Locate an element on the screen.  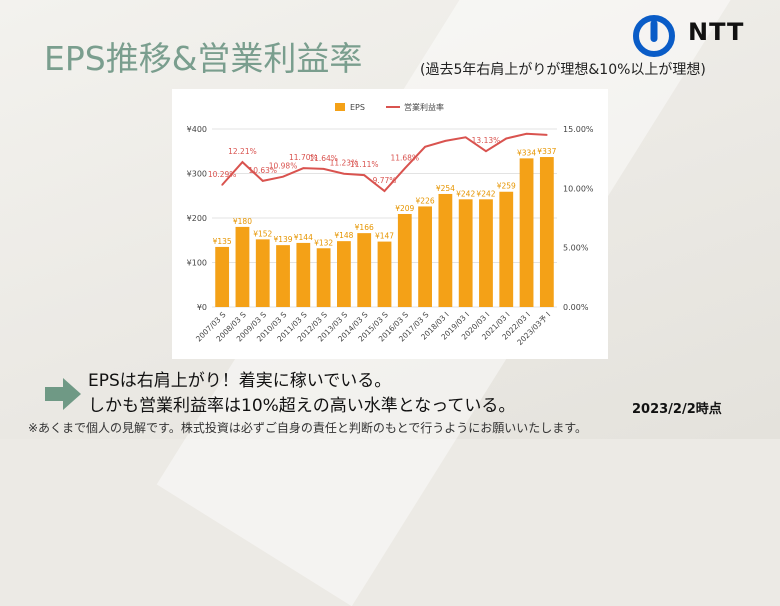
line-data-label: 11.11% is located at coordinates (364, 164).